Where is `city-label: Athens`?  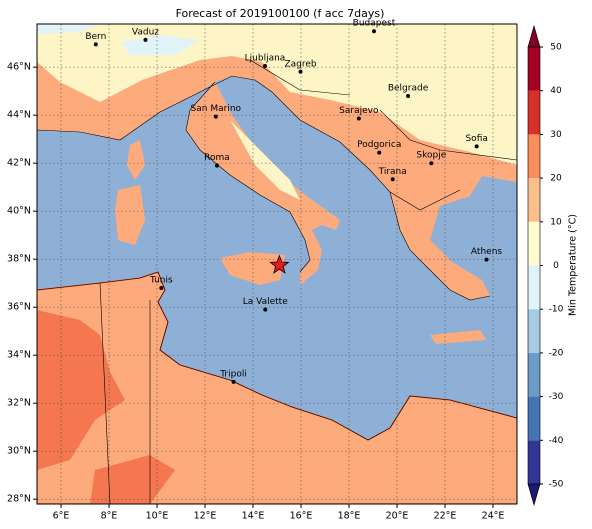 city-label: Athens is located at coordinates (486, 252).